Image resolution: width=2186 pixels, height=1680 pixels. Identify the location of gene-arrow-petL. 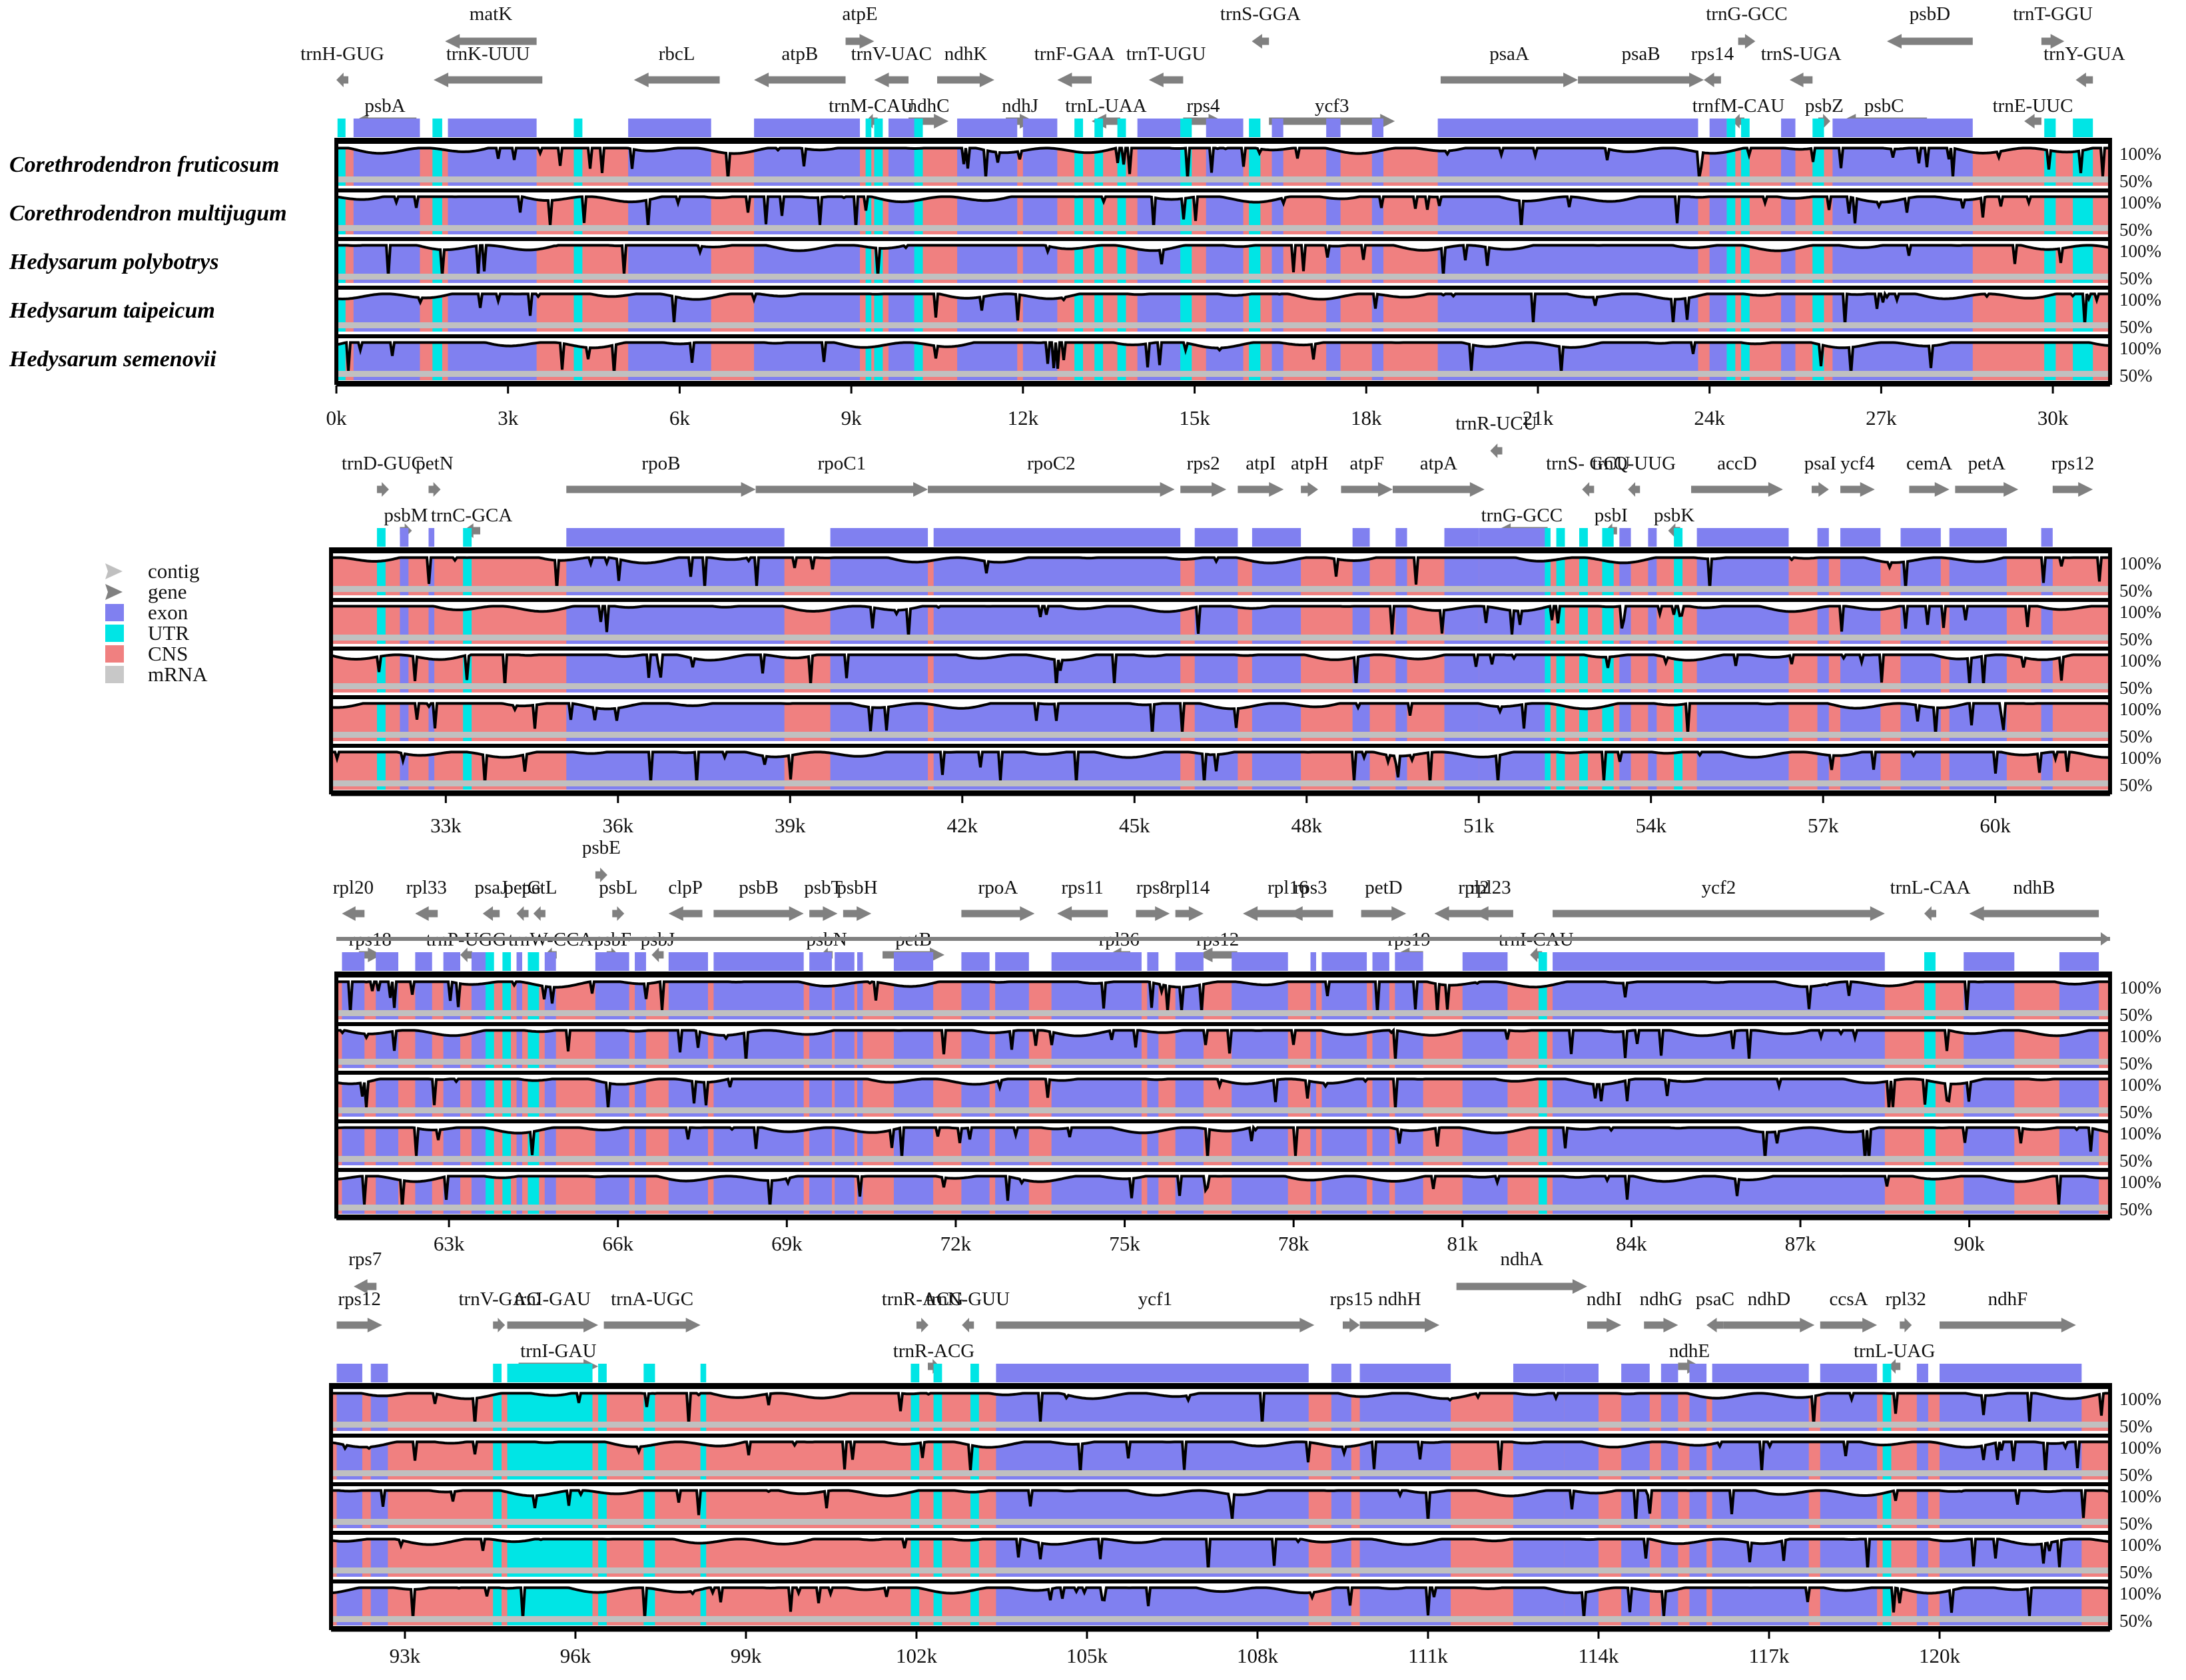
(540, 913).